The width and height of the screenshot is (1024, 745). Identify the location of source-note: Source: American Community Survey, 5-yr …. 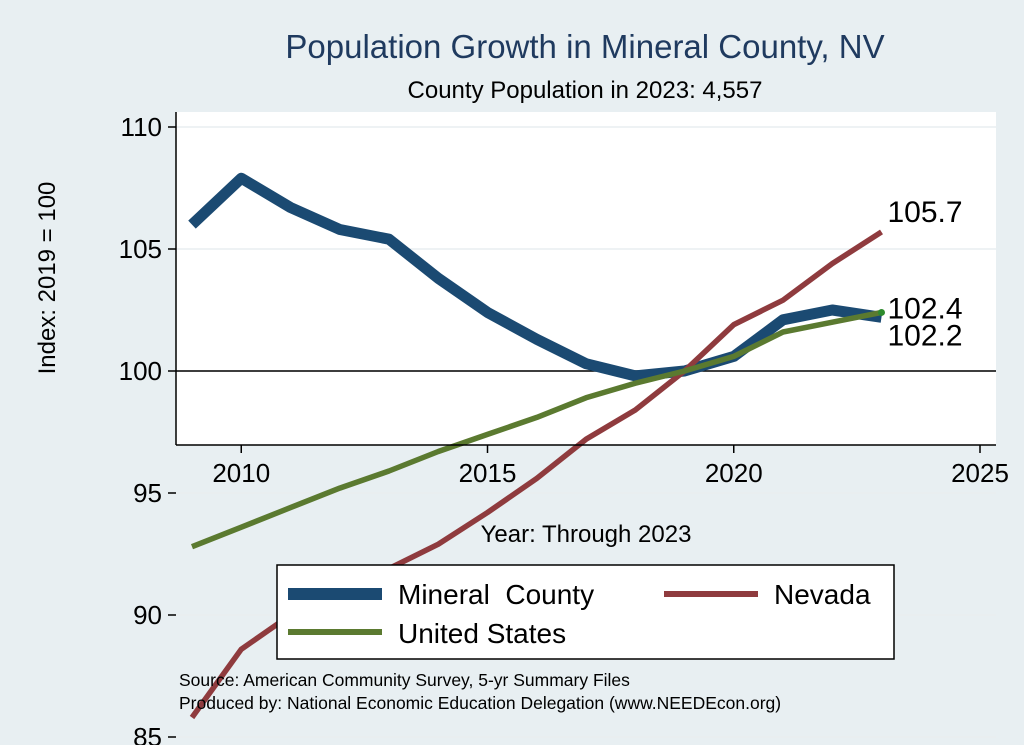
(404, 680).